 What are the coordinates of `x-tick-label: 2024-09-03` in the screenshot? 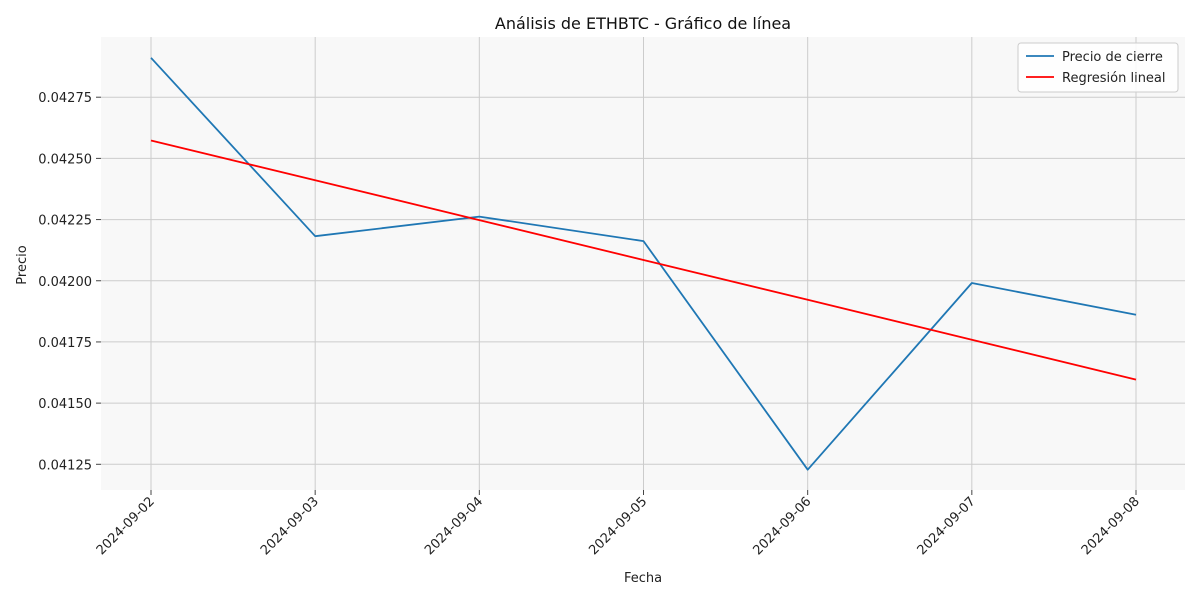 It's located at (290, 526).